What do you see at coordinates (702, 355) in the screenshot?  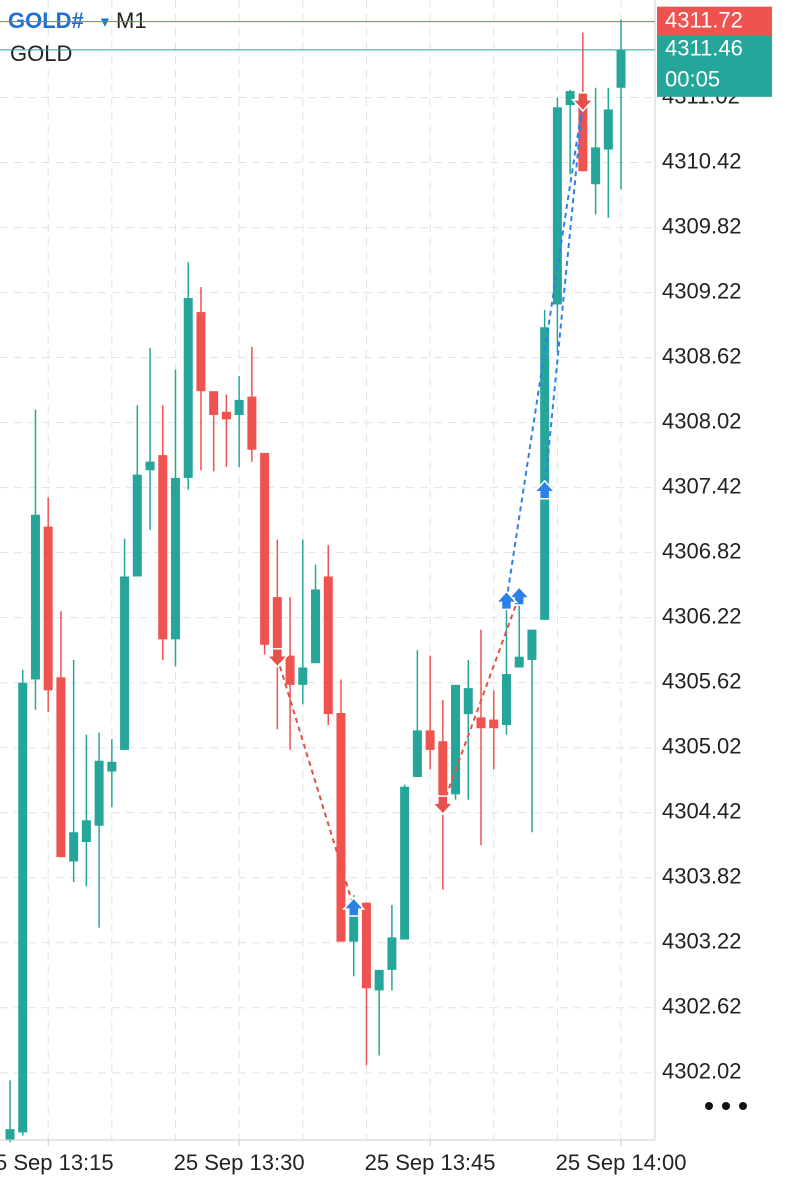 I see `y-tick-label: 4308.62` at bounding box center [702, 355].